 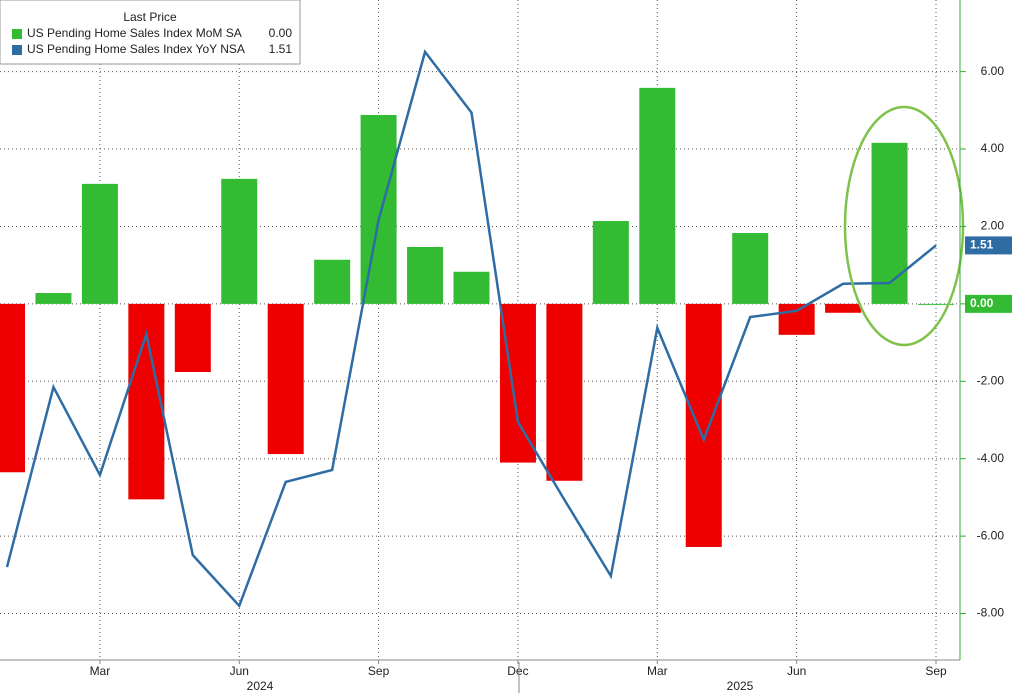 I want to click on x-tick-label: Dec, so click(x=517, y=671).